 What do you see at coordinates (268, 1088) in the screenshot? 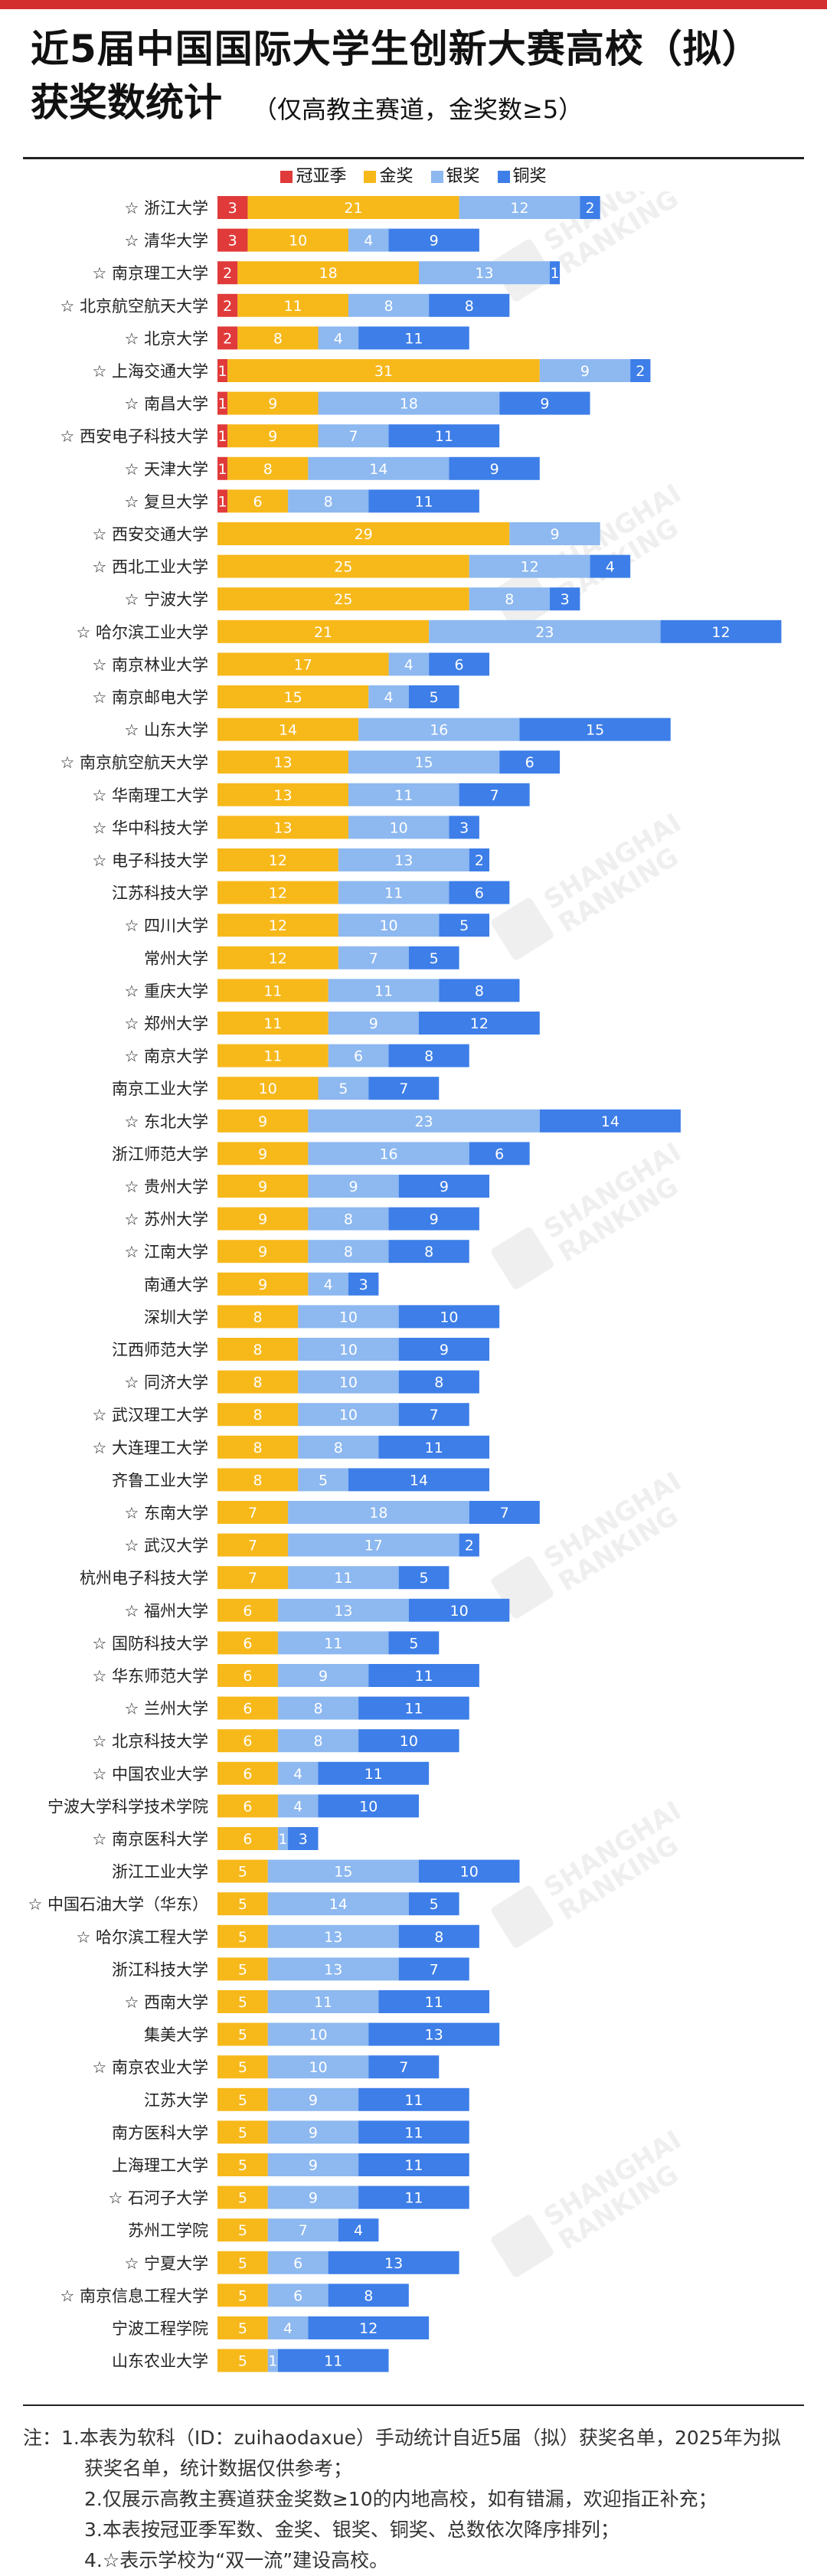
I see `data-label-gold: 10` at bounding box center [268, 1088].